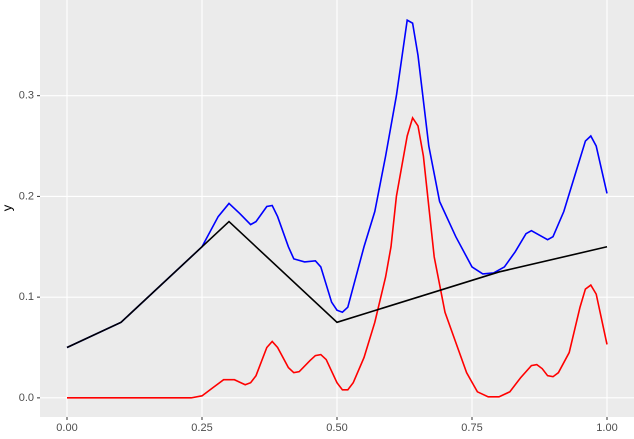  What do you see at coordinates (201, 428) in the screenshot?
I see `x-tick-label: 0.25` at bounding box center [201, 428].